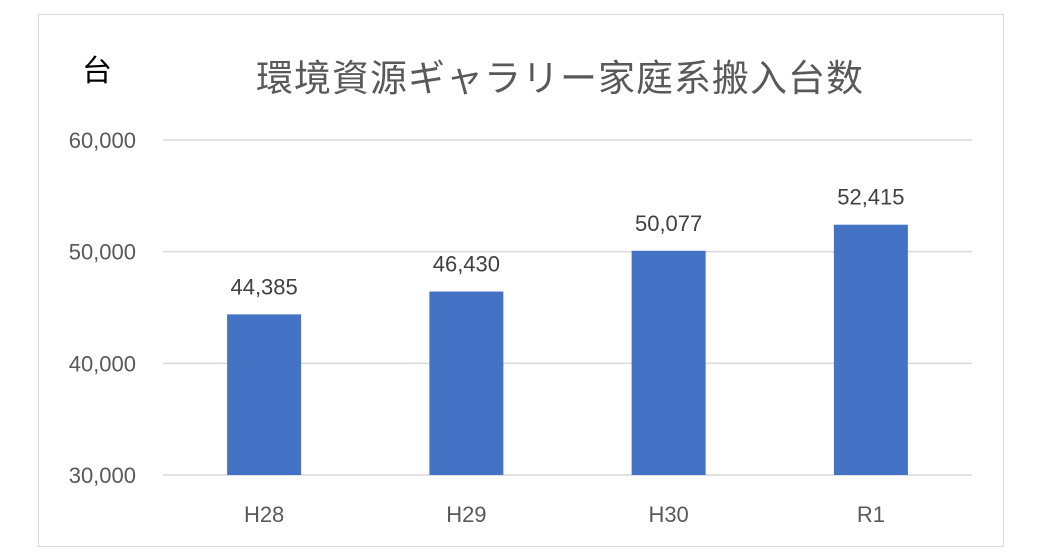  What do you see at coordinates (668, 223) in the screenshot?
I see `data-label: 50,077` at bounding box center [668, 223].